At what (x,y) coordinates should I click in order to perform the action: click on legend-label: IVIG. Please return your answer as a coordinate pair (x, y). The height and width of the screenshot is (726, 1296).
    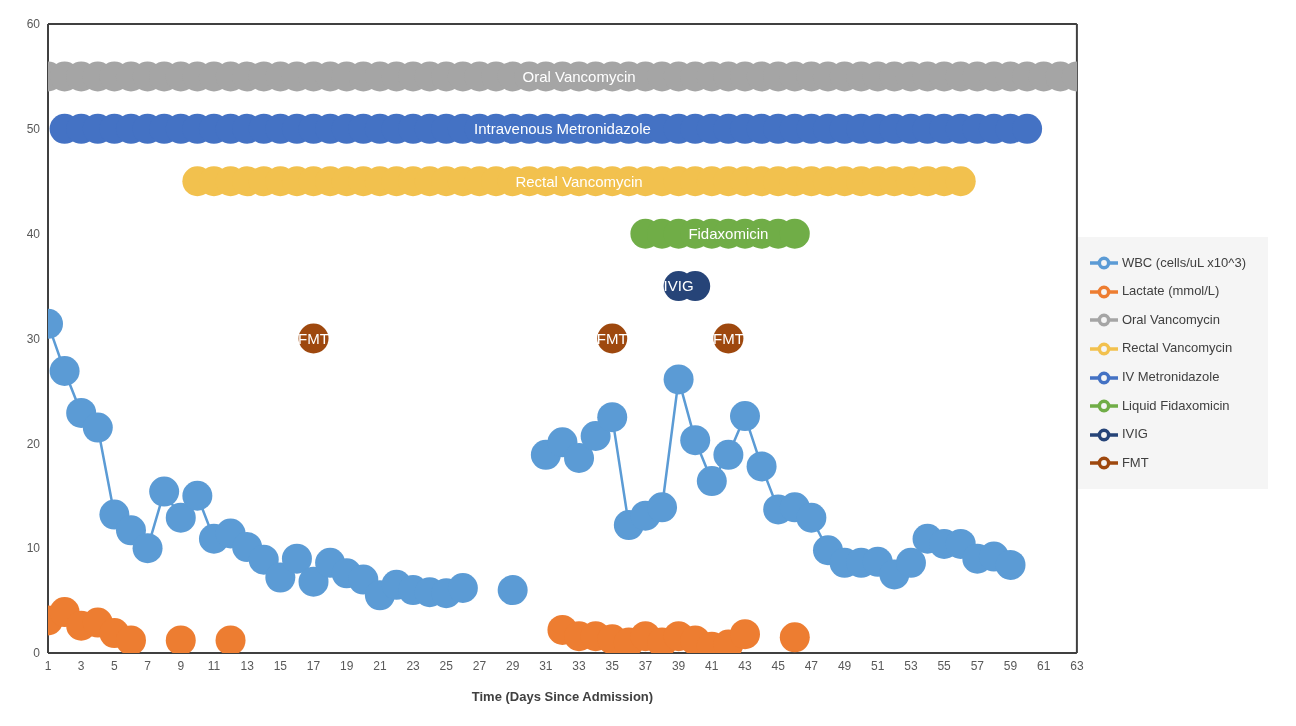
    Looking at the image, I should click on (1134, 434).